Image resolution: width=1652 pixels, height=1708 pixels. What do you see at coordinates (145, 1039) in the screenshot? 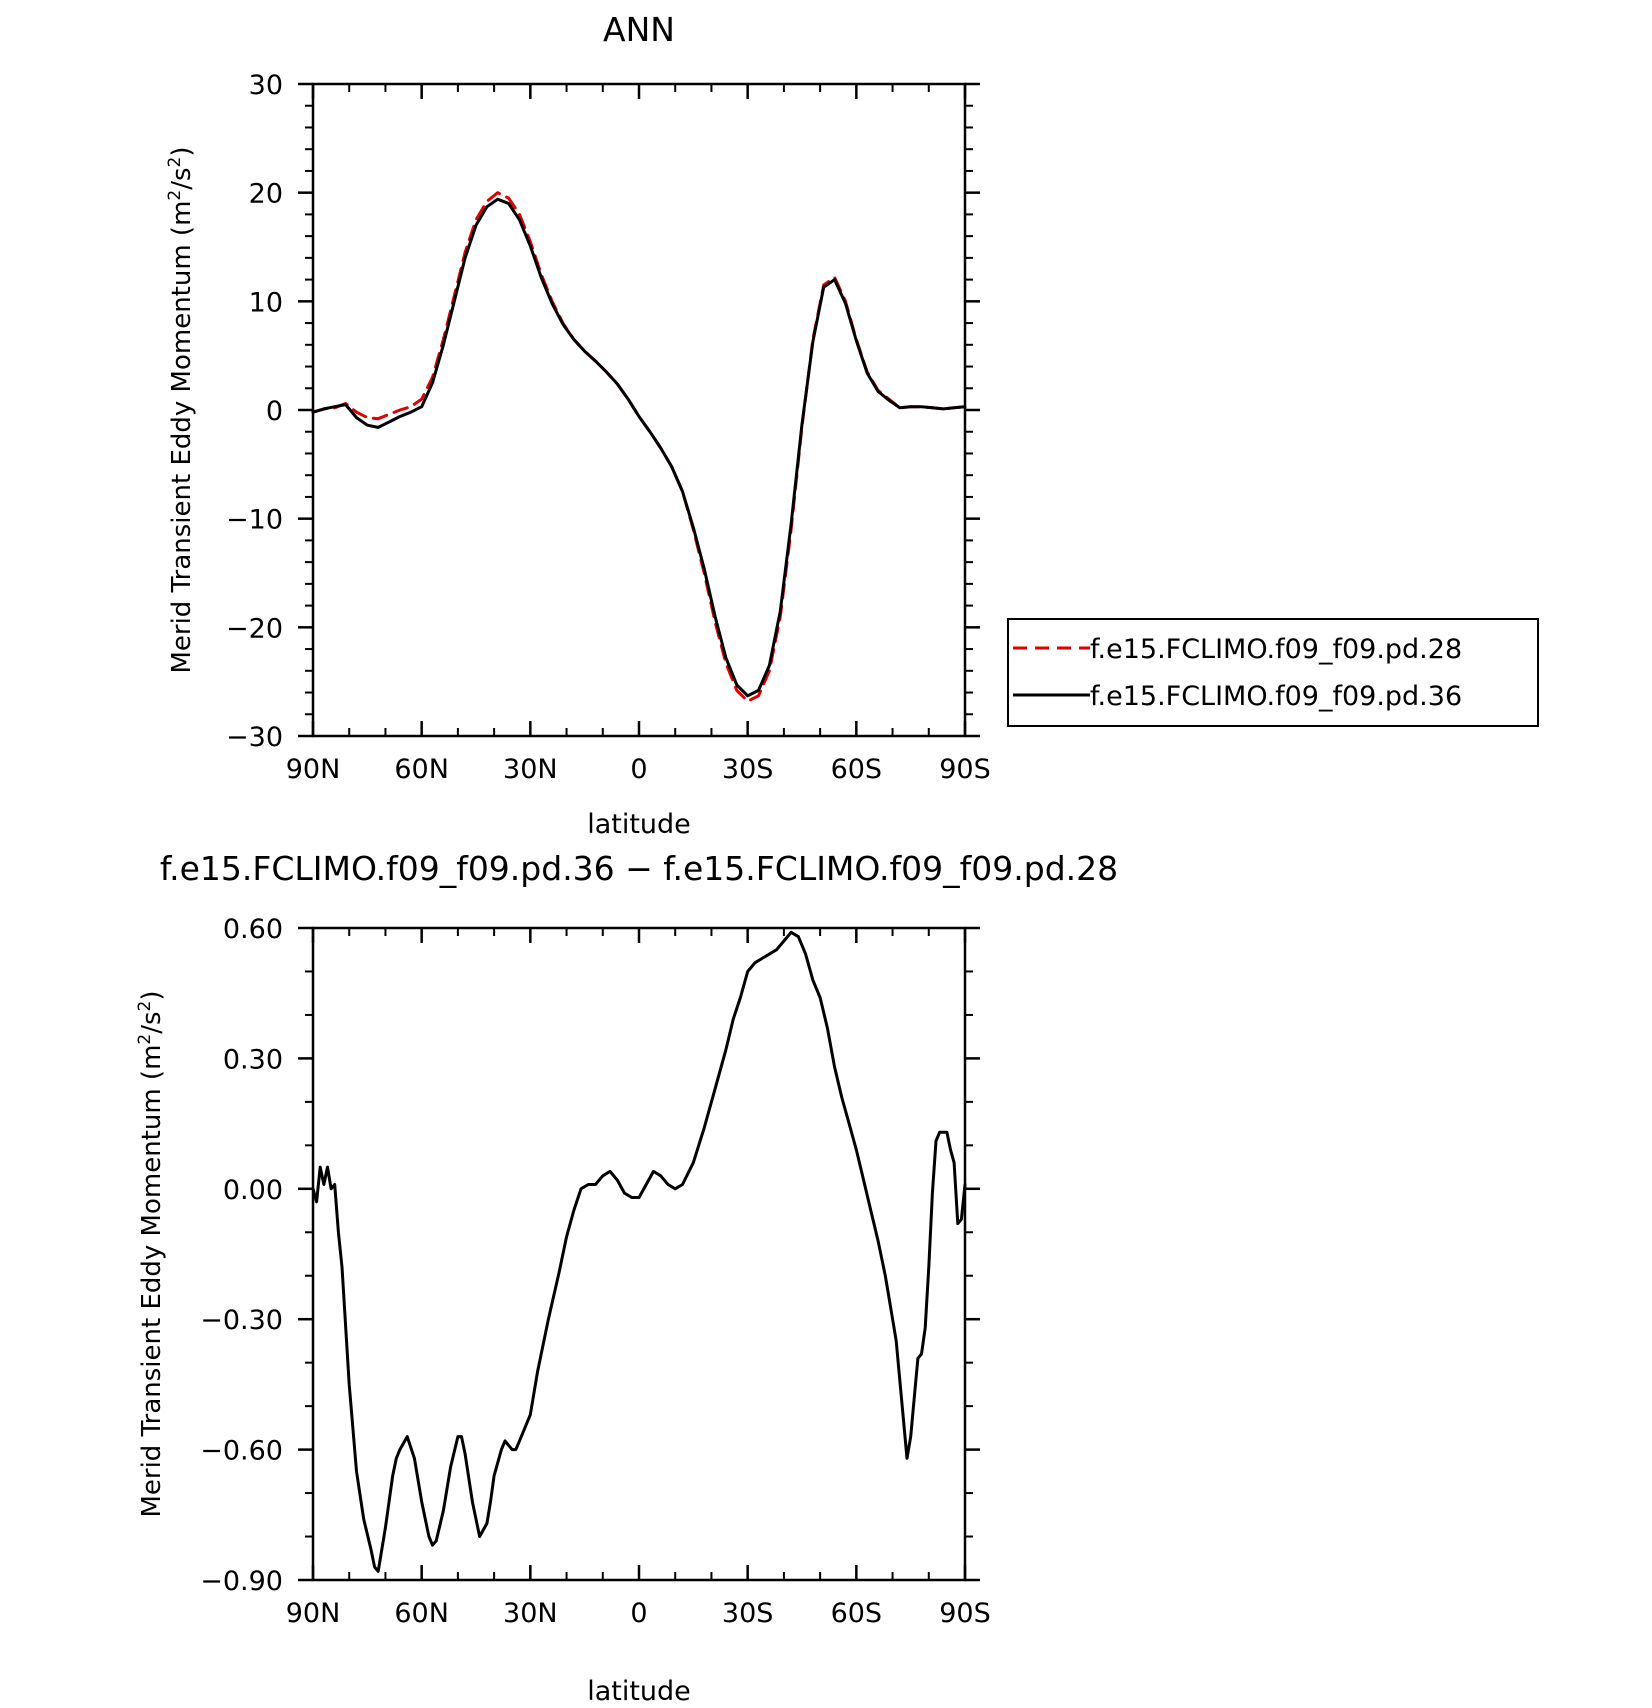
I see `bottom-y-axis-label-sup1: 2` at bounding box center [145, 1039].